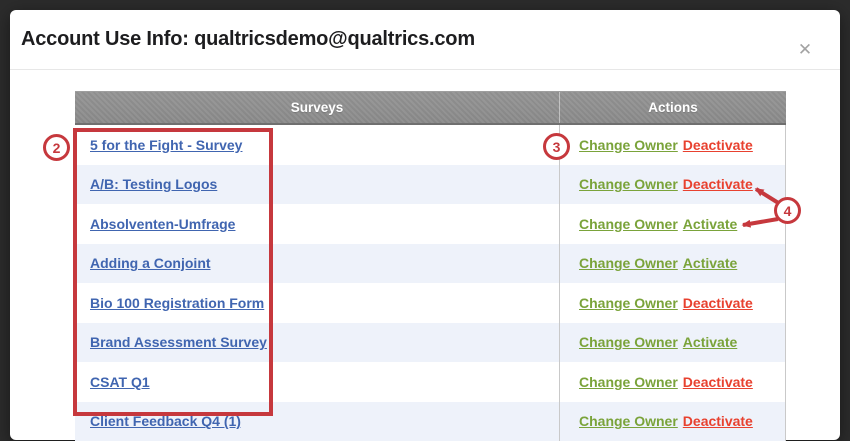  Describe the element at coordinates (672, 107) in the screenshot. I see `column-header-actions: Actions` at that location.